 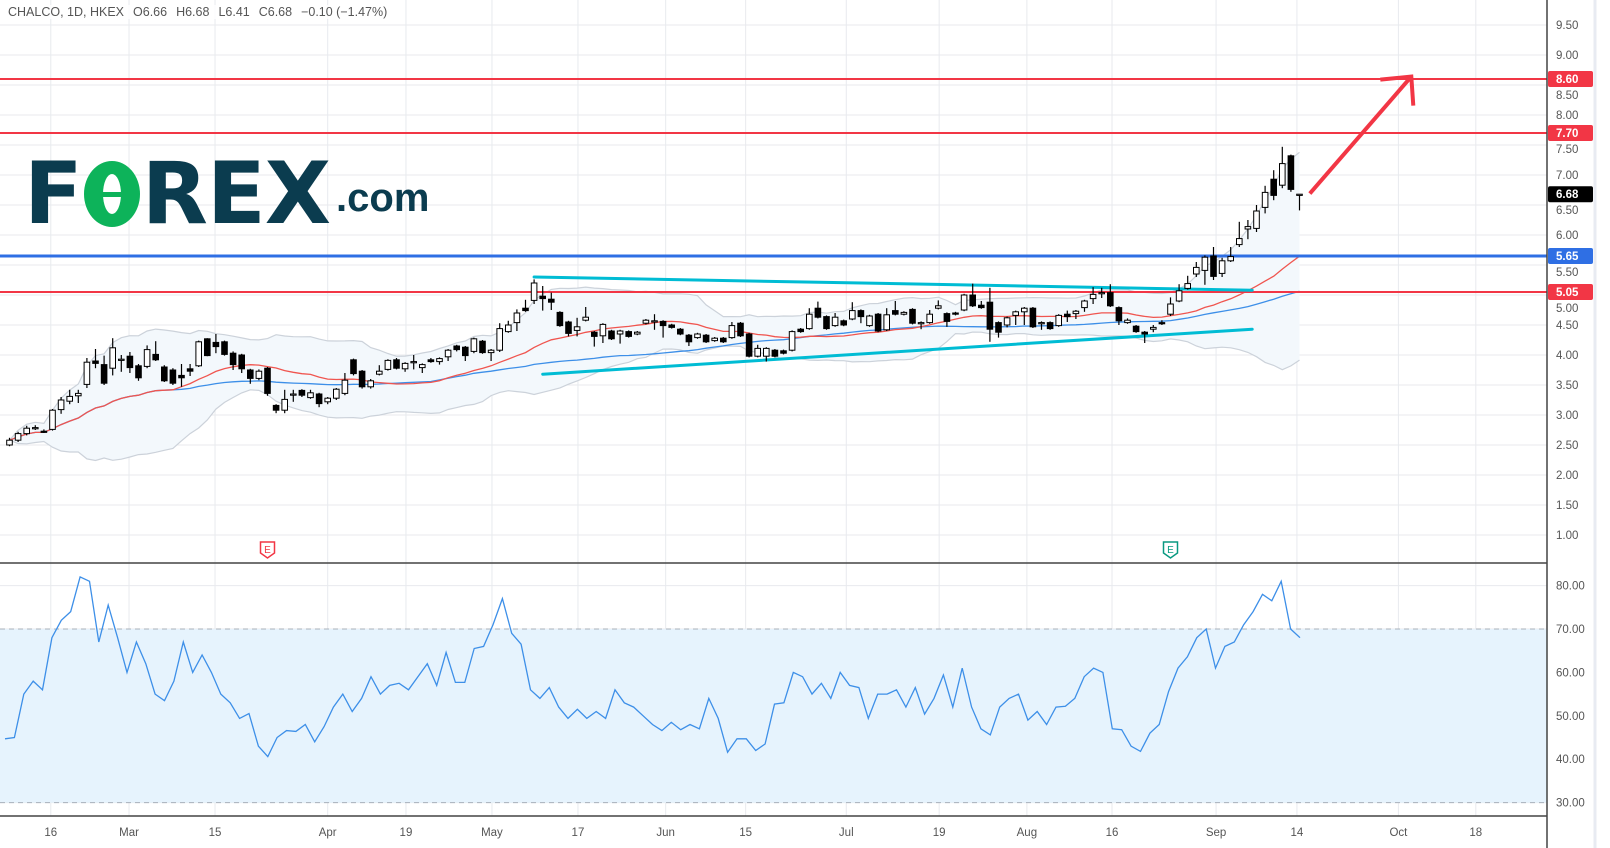 I want to click on earnings-label: E, so click(x=267, y=550).